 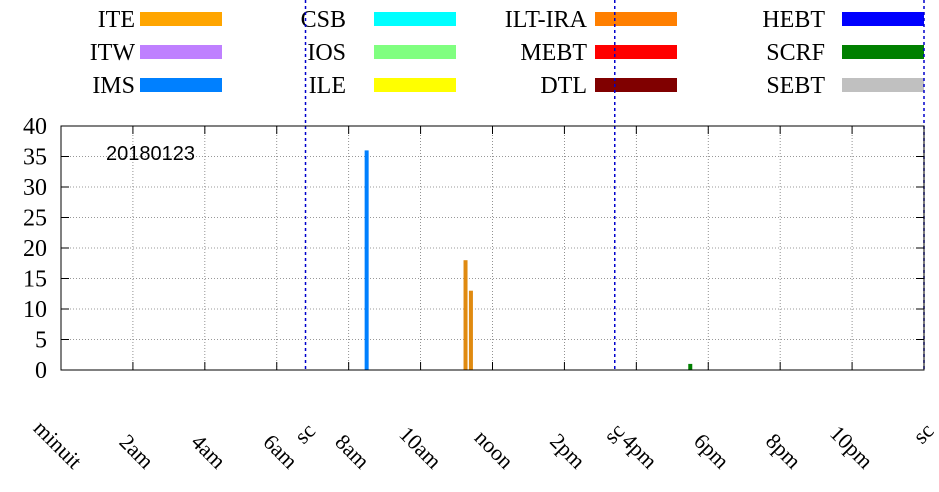 What do you see at coordinates (35, 249) in the screenshot?
I see `y-tick-label: 20` at bounding box center [35, 249].